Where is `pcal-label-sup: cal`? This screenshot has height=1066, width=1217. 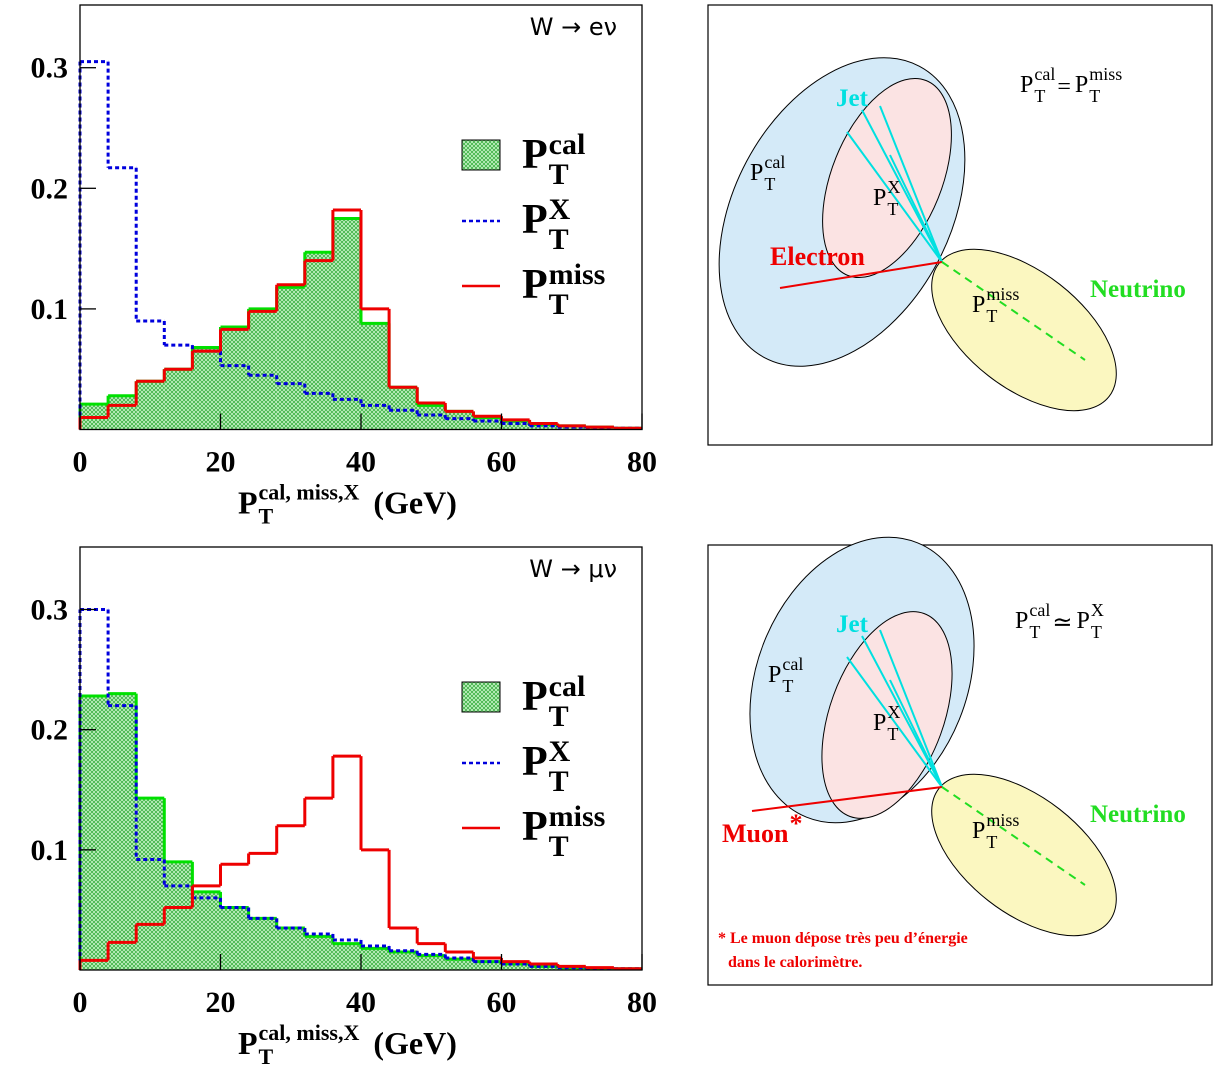 pcal-label-sup: cal is located at coordinates (774, 162).